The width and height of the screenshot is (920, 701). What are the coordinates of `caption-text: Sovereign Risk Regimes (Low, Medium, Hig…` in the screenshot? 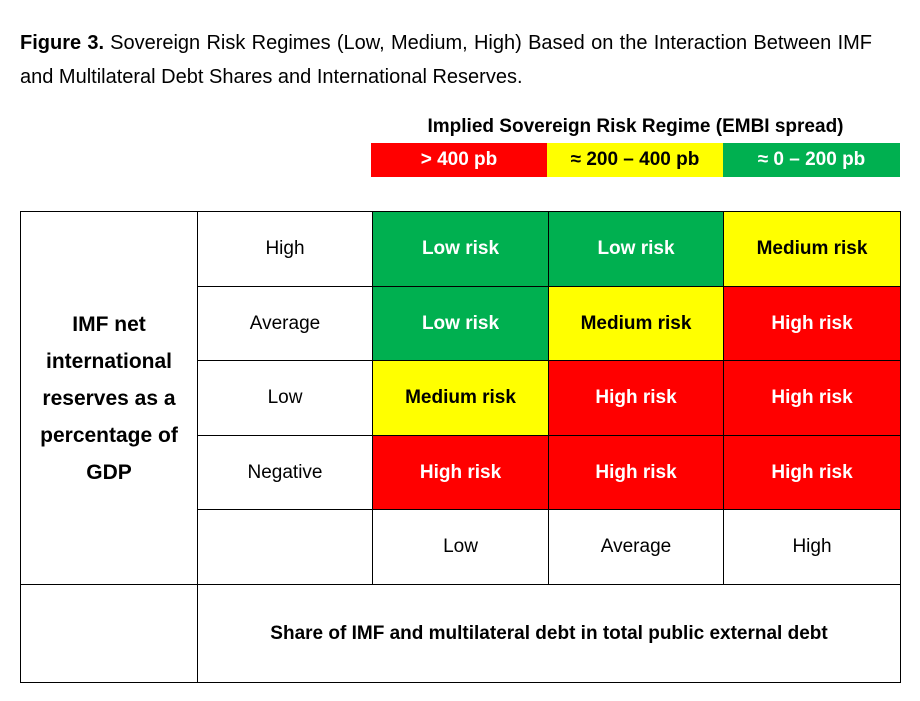 It's located at (446, 60).